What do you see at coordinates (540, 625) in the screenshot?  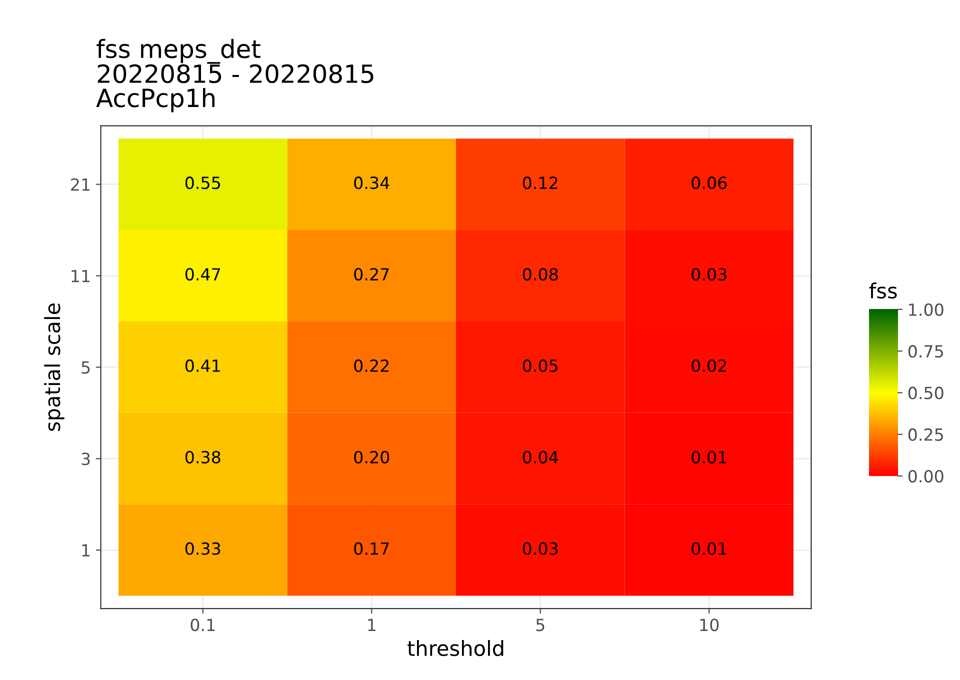 I see `x-tick-label: 5` at bounding box center [540, 625].